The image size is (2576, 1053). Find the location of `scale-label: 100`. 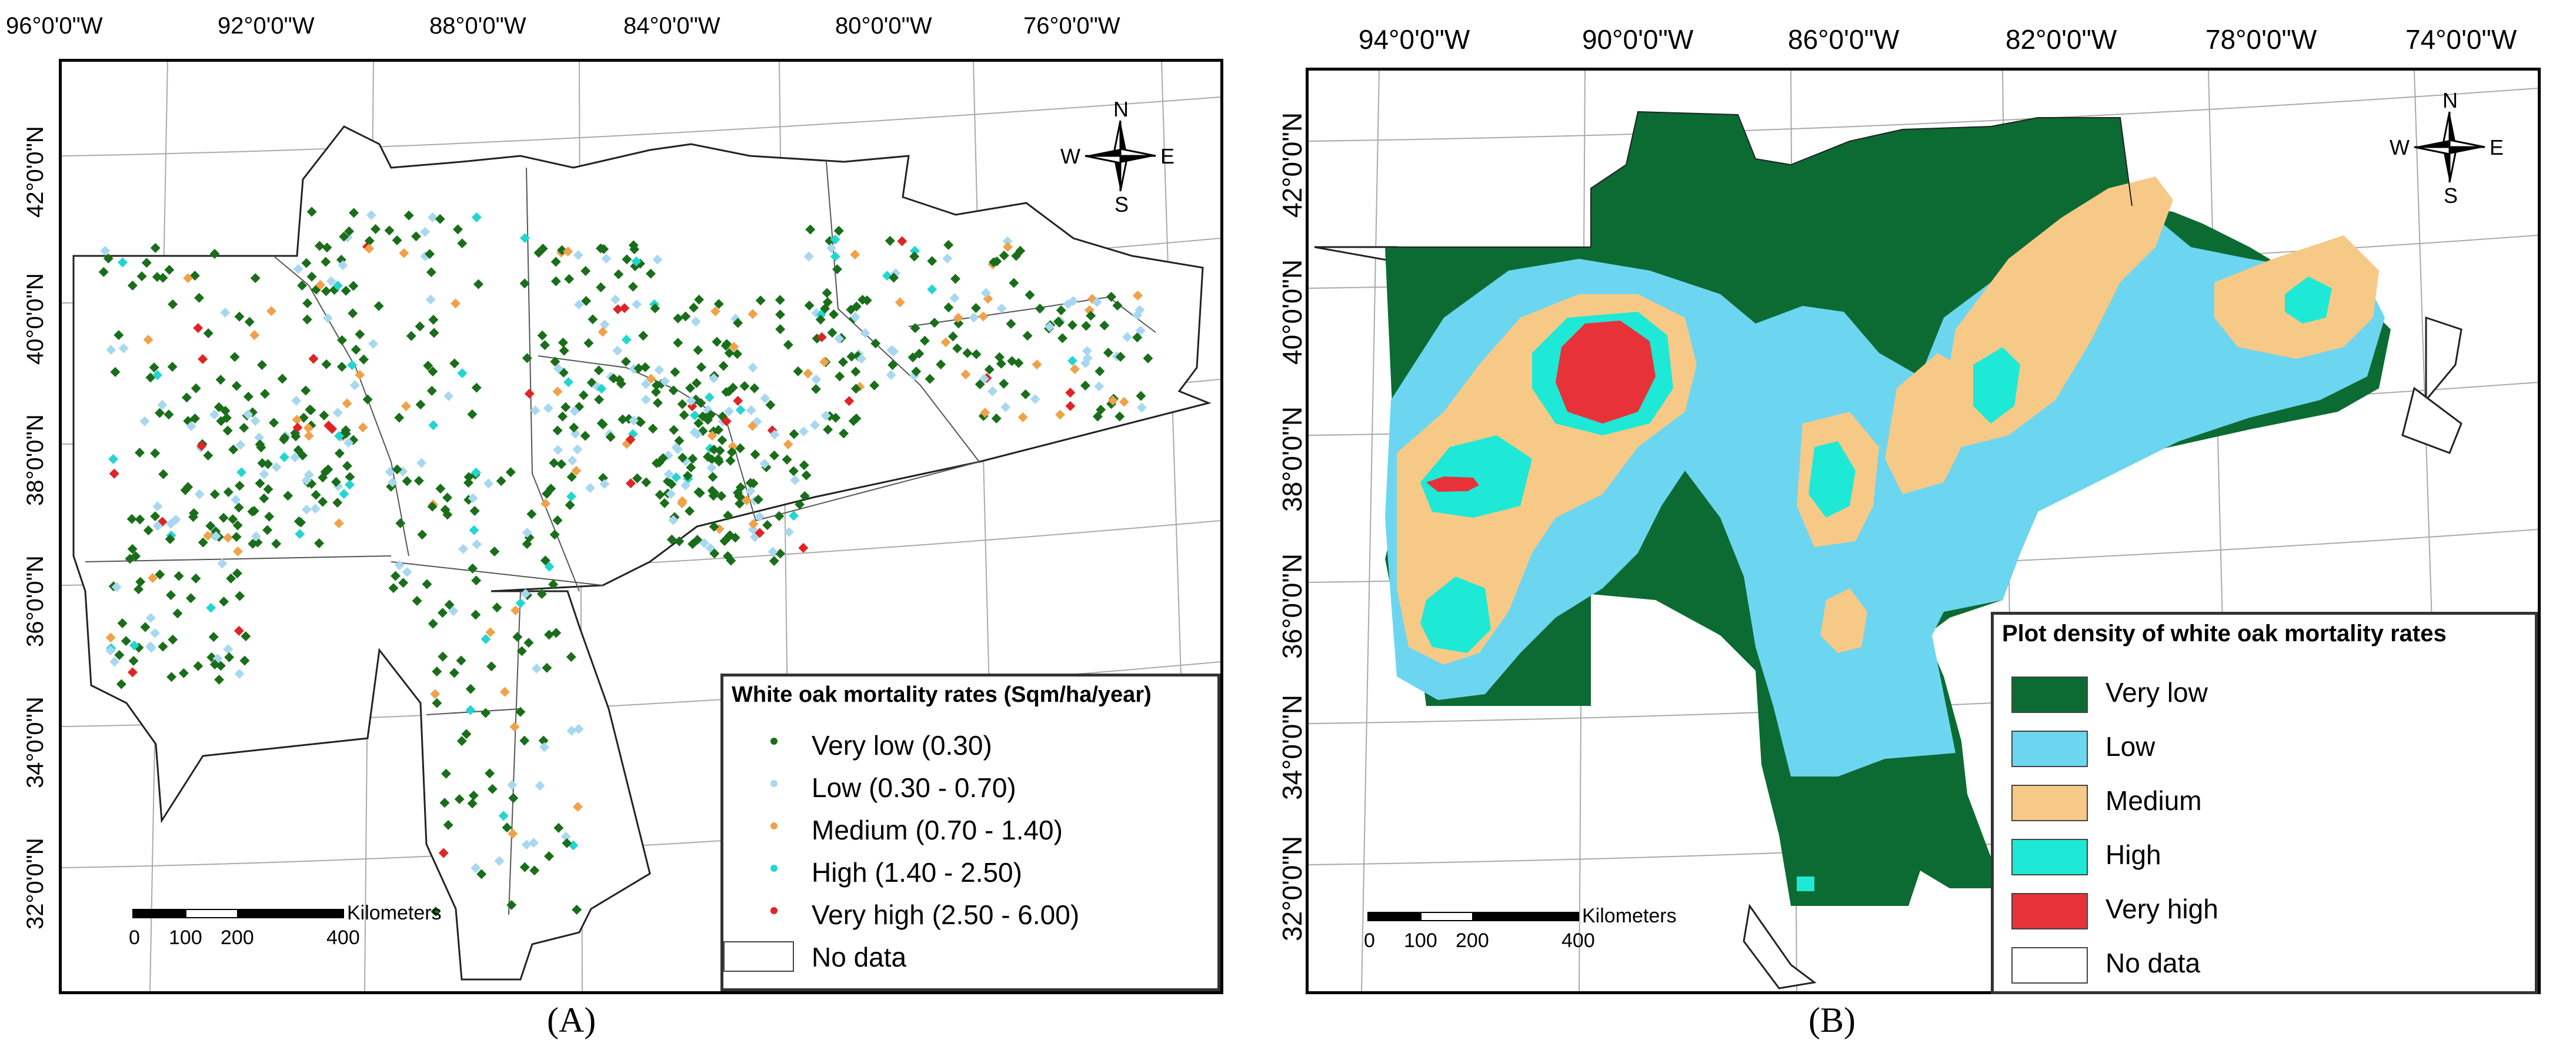

scale-label: 100 is located at coordinates (185, 938).